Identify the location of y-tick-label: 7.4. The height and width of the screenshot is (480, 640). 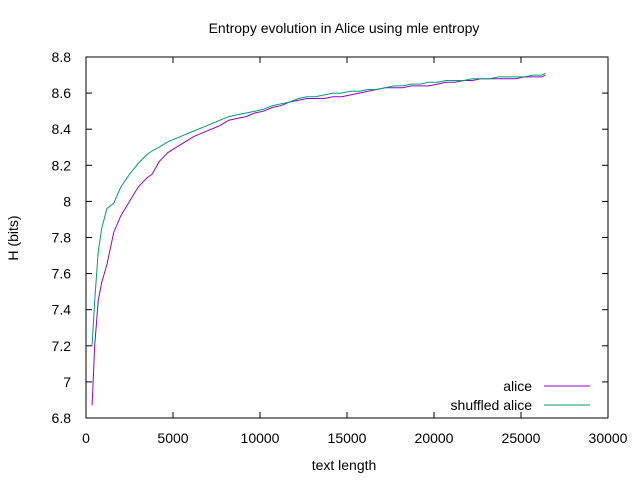
(62, 310).